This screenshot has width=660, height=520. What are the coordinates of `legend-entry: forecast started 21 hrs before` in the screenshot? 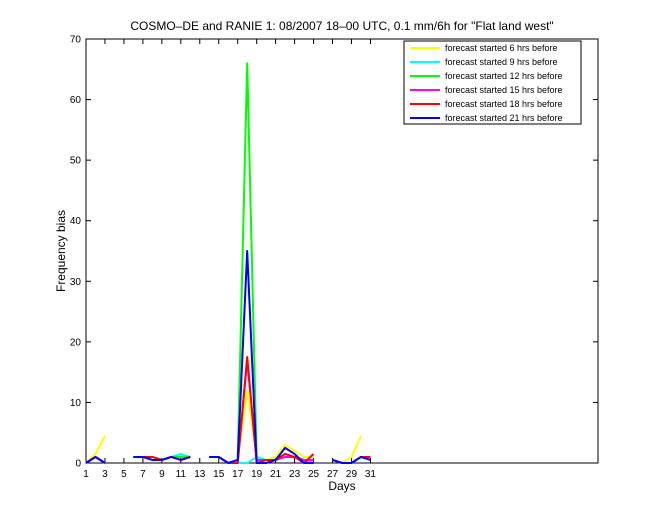 It's located at (504, 118).